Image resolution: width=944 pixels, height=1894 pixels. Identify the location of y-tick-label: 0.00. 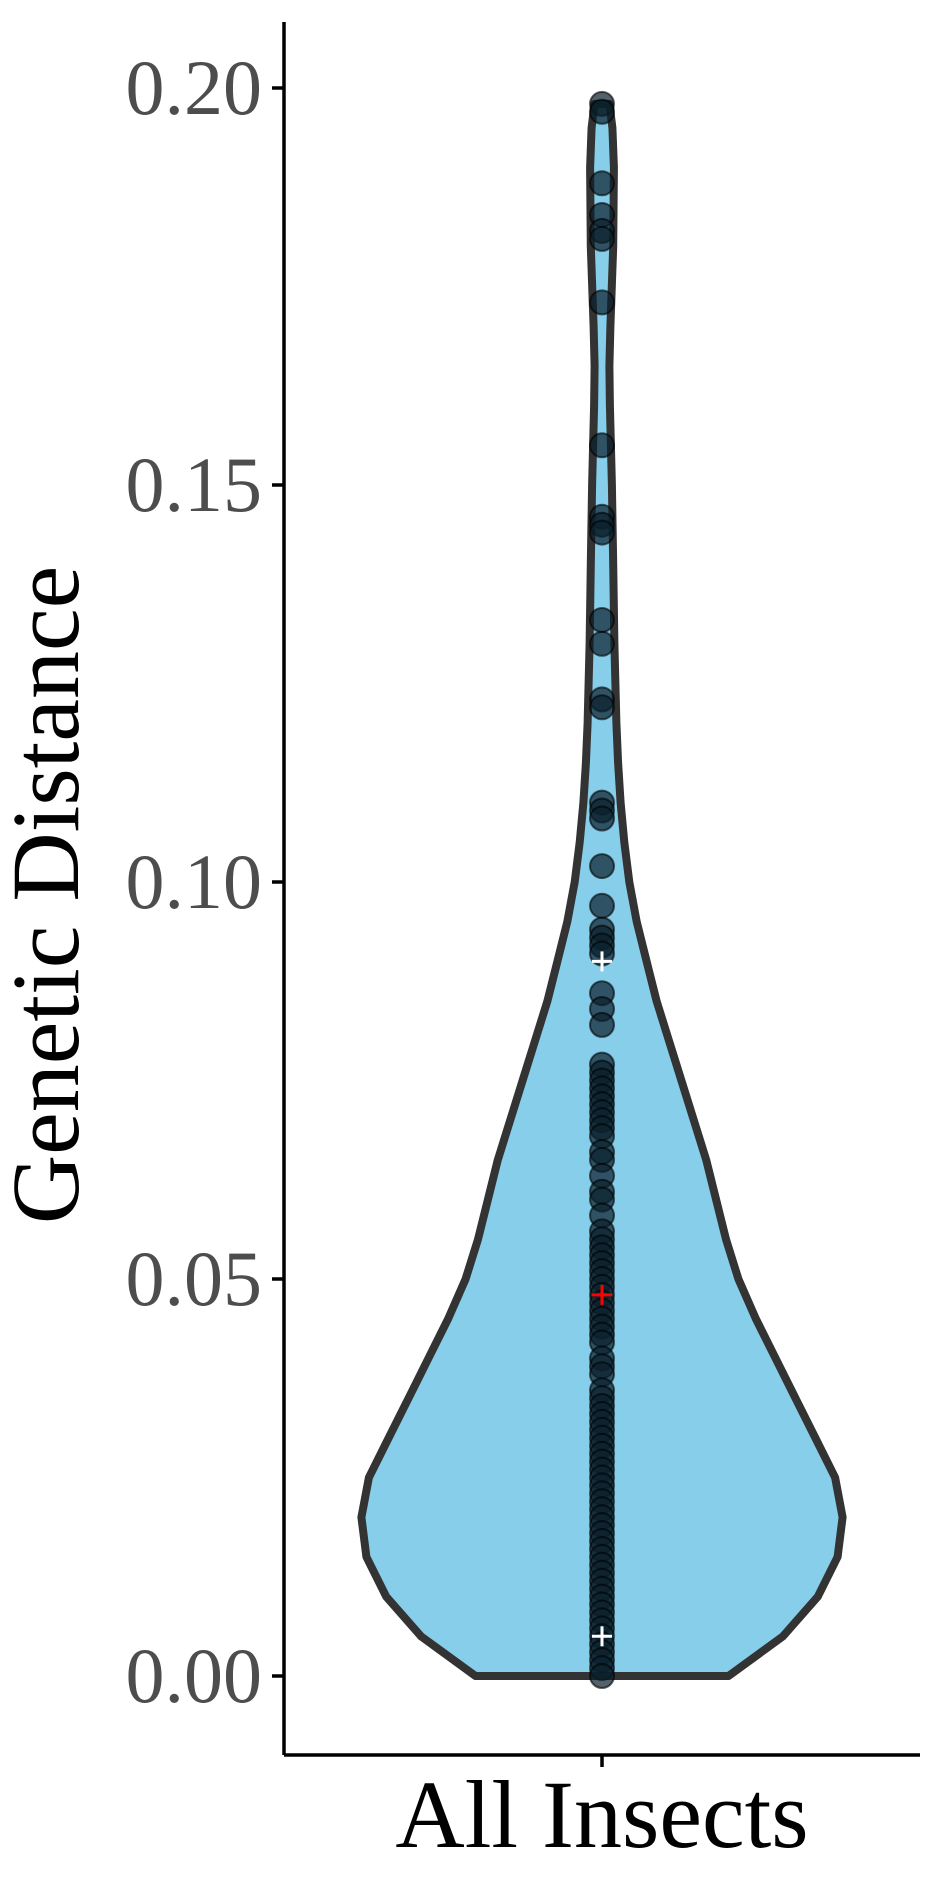
(194, 1675).